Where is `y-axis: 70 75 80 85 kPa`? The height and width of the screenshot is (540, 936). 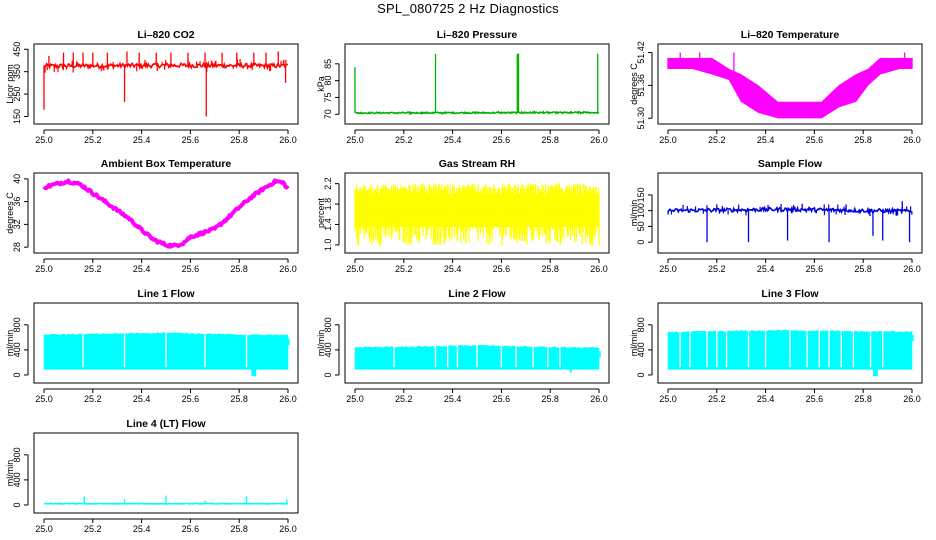
y-axis: 70 75 80 85 kPa is located at coordinates (328, 89).